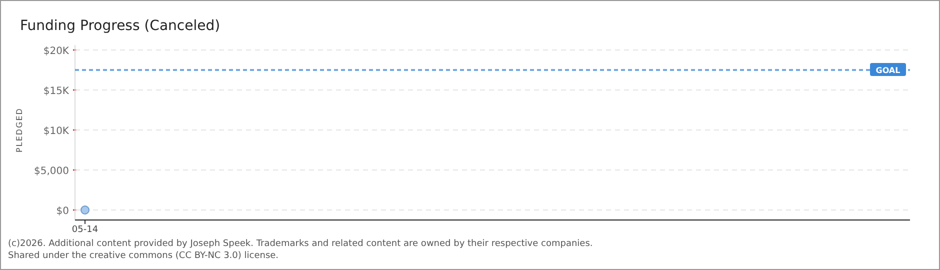  What do you see at coordinates (56, 51) in the screenshot?
I see `y-tick-label: $20K` at bounding box center [56, 51].